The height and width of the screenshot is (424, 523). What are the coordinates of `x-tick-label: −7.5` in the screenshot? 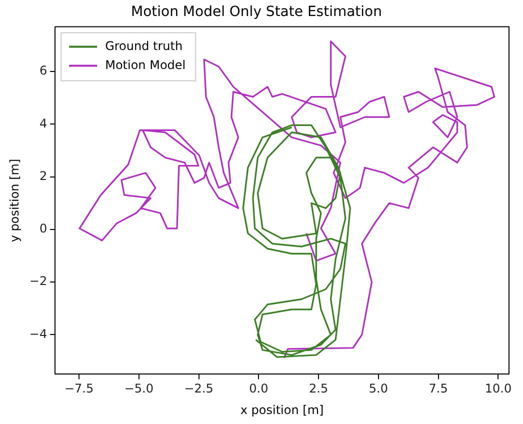 It's located at (79, 389).